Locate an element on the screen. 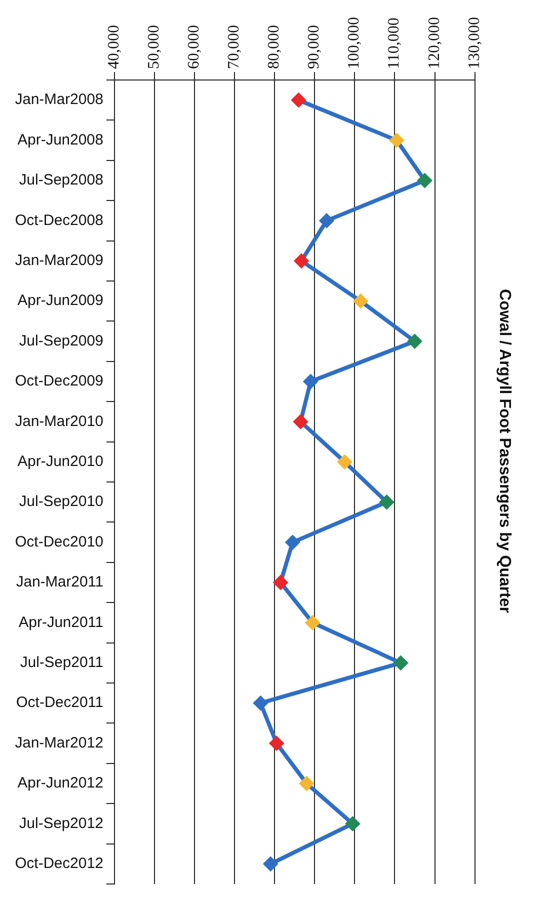  y-tick-label: Jan-Mar2012 is located at coordinates (59, 743).